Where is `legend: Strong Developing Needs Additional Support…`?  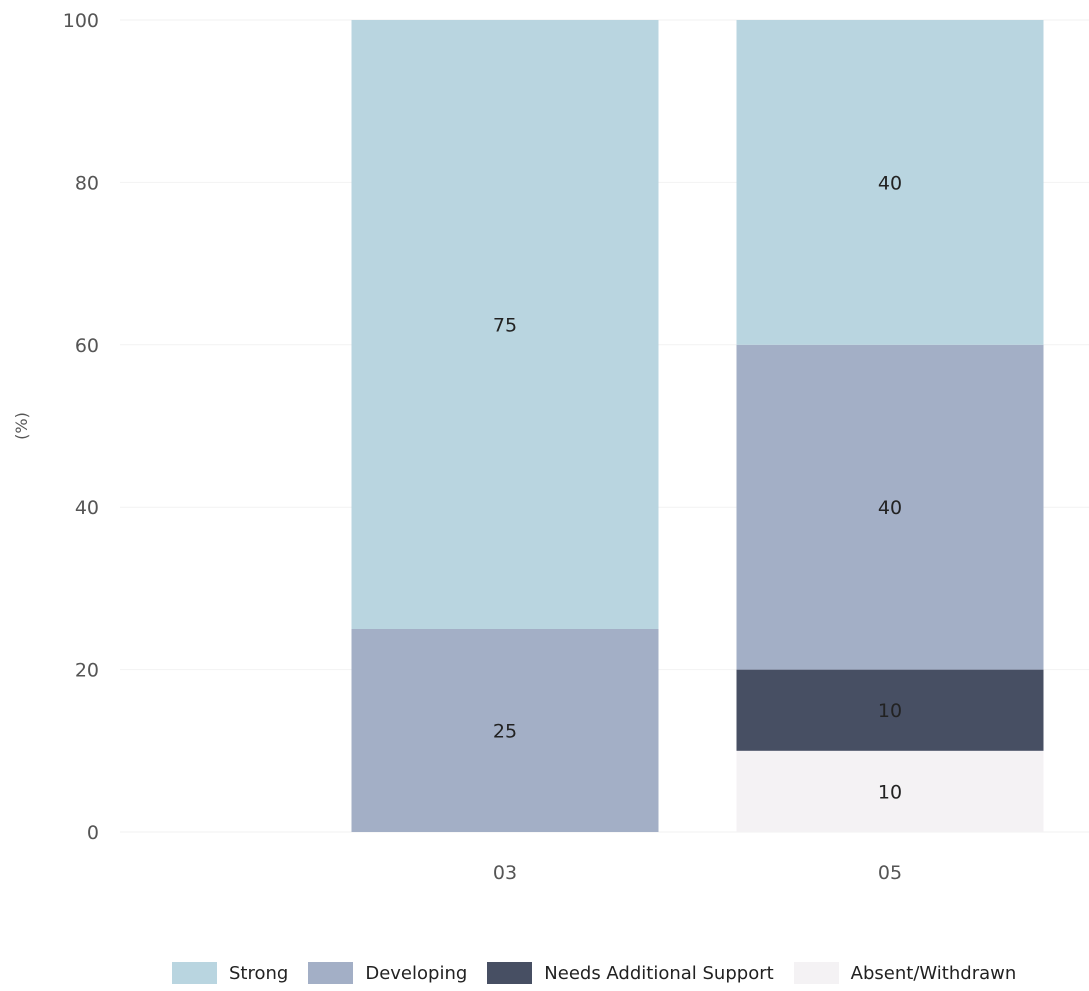
legend: Strong Developing Needs Additional Support… is located at coordinates (594, 973).